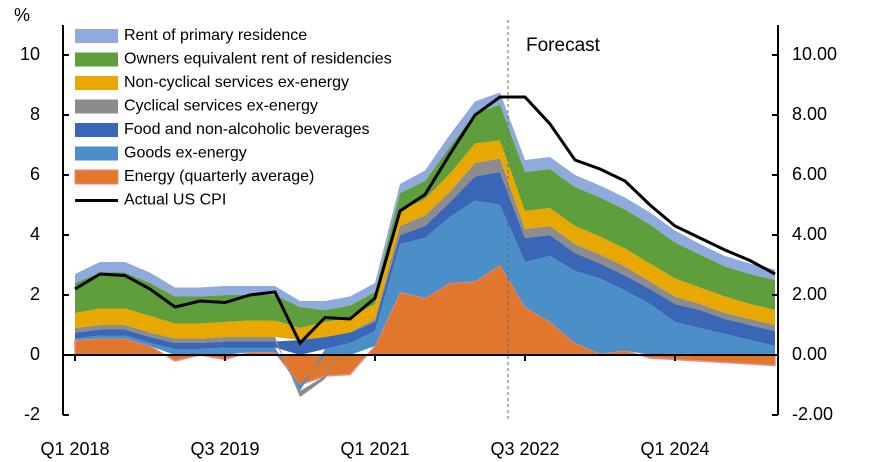 This screenshot has width=882, height=462. What do you see at coordinates (809, 174) in the screenshot?
I see `y2-tick-label: 6.00` at bounding box center [809, 174].